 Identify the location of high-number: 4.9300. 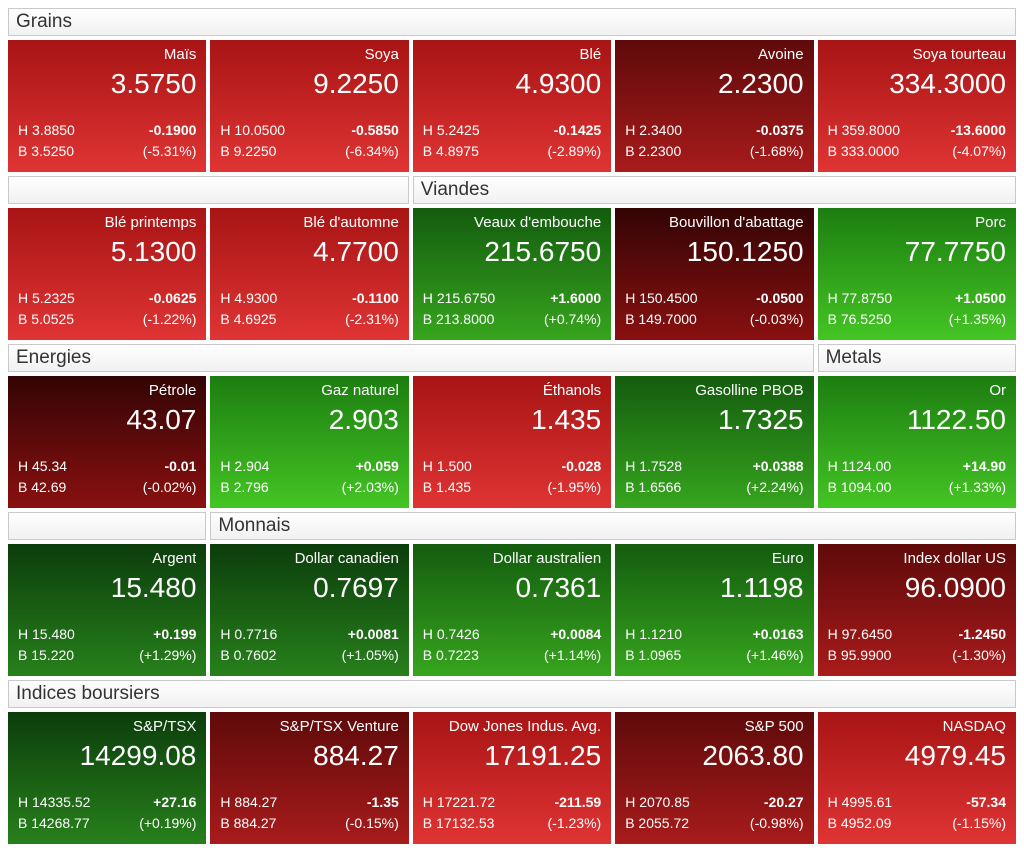
(256, 297).